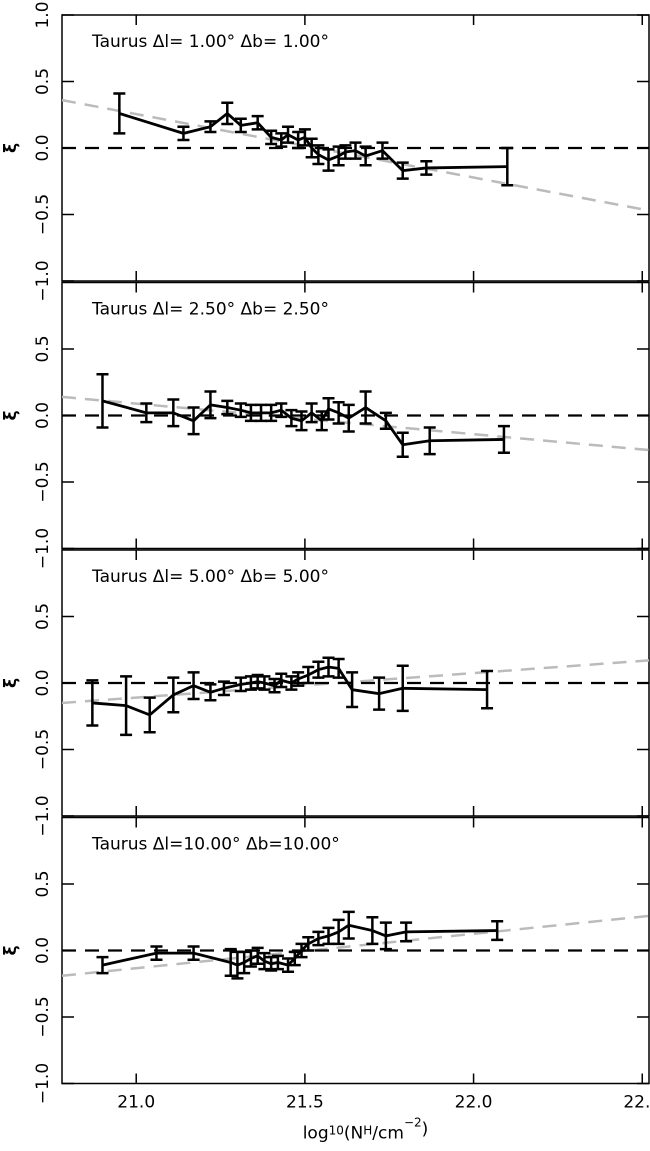 Image resolution: width=650 pixels, height=1151 pixels. Describe the element at coordinates (210, 42) in the screenshot. I see `panel-title: Taurus Δl= 1.00° Δb= 1.00°` at that location.